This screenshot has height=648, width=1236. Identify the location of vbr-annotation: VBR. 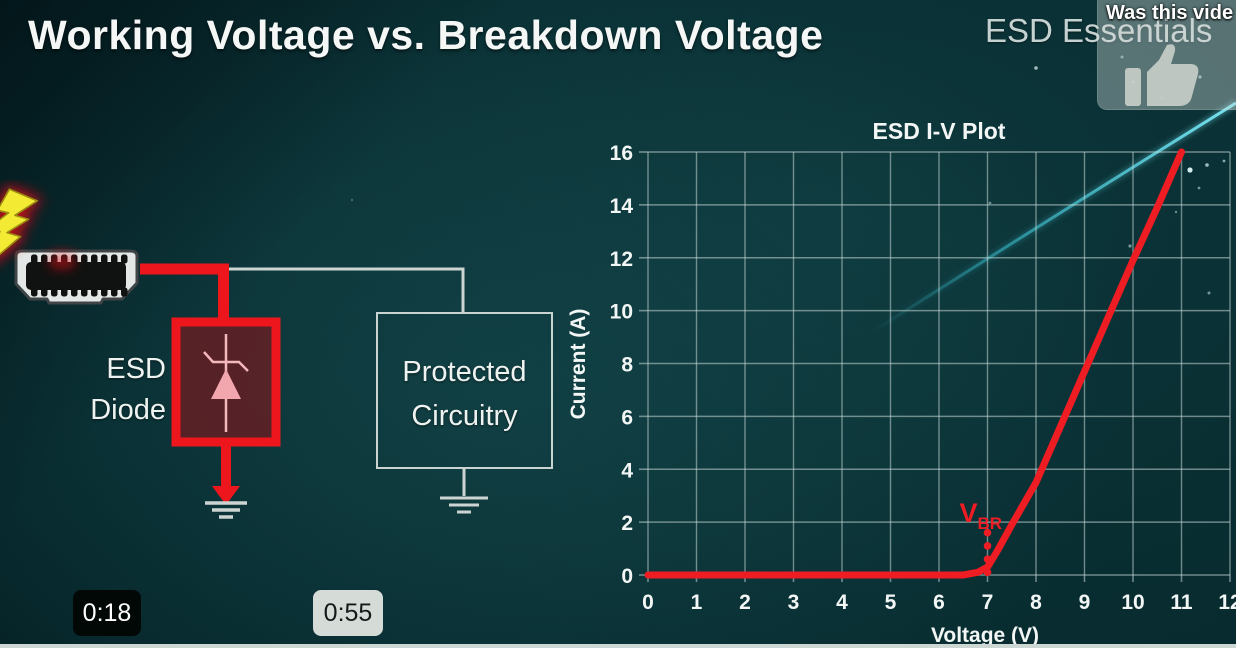
(981, 537).